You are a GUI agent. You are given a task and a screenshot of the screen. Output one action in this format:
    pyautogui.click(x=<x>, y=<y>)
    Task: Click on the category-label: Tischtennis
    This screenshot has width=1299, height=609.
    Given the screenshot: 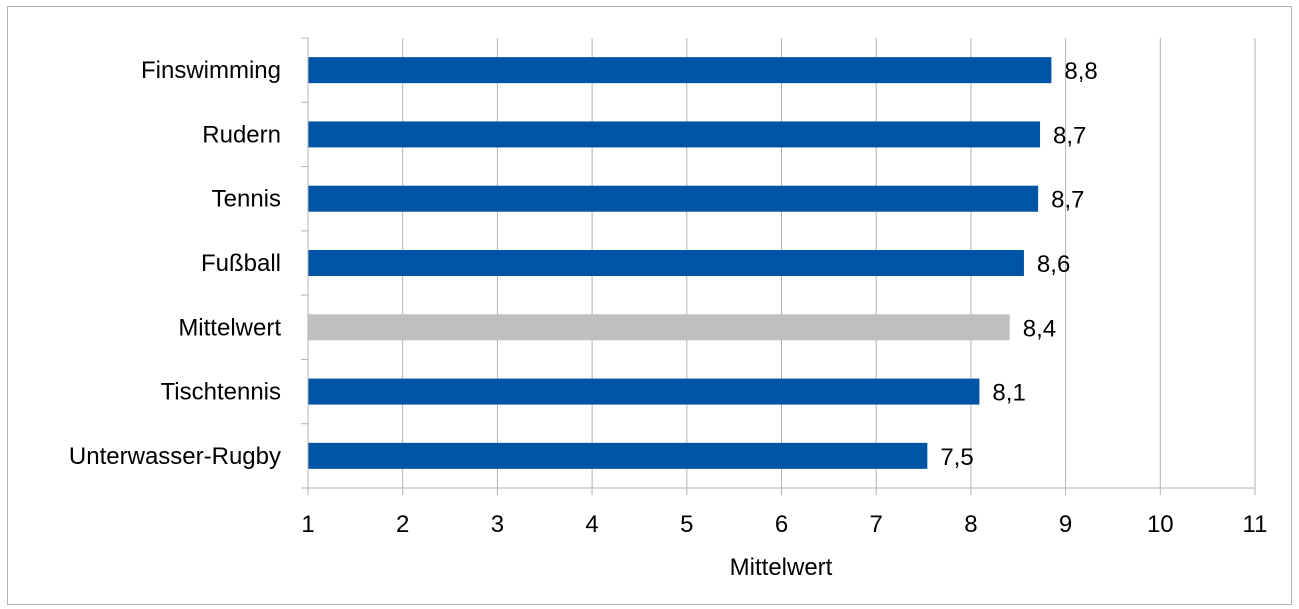 What is the action you would take?
    pyautogui.click(x=221, y=392)
    